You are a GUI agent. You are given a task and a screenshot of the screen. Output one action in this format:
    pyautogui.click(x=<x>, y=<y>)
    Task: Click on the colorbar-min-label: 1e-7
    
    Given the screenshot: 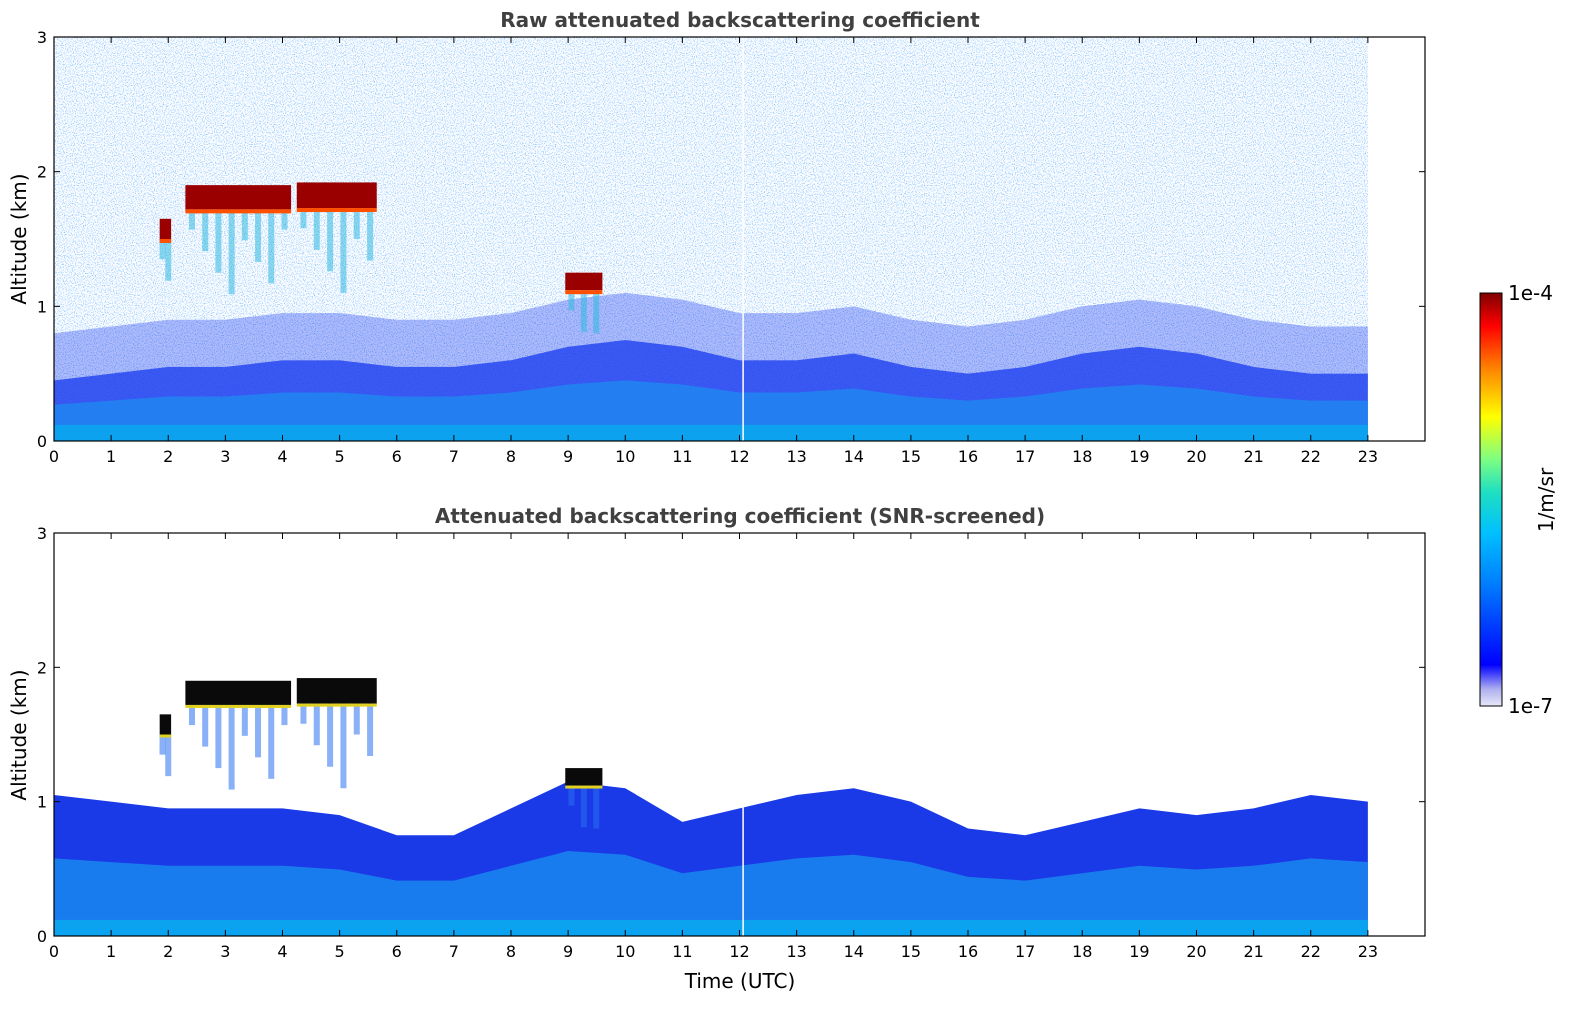 What is the action you would take?
    pyautogui.click(x=1530, y=706)
    